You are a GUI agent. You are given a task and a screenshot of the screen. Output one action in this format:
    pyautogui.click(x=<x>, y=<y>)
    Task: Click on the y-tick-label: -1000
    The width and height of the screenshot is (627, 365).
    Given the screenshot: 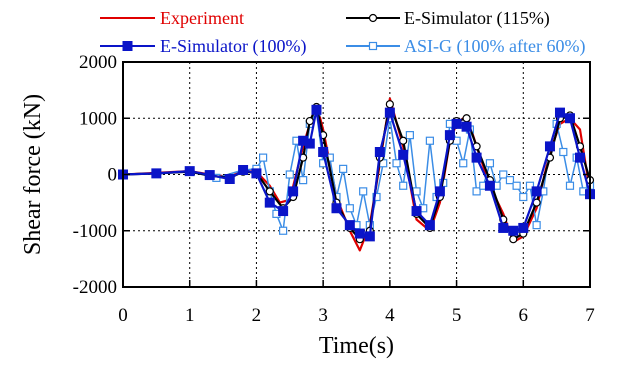 What is the action you would take?
    pyautogui.click(x=95, y=231)
    